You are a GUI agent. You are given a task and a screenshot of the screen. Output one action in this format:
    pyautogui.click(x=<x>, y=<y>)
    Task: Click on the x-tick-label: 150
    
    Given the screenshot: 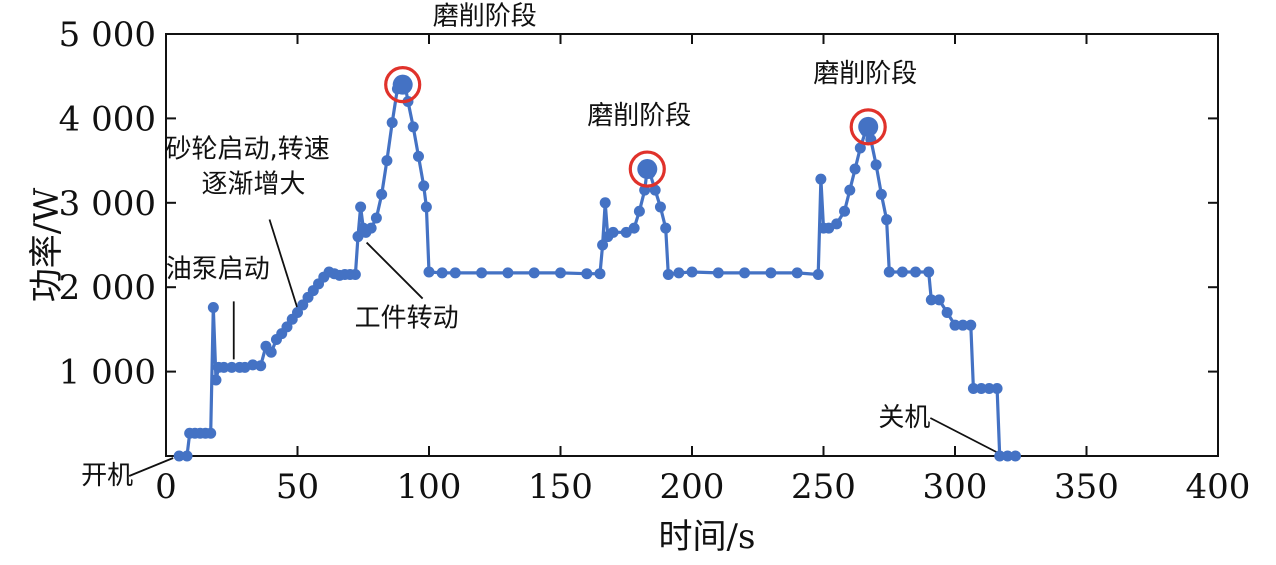 What is the action you would take?
    pyautogui.click(x=560, y=487)
    